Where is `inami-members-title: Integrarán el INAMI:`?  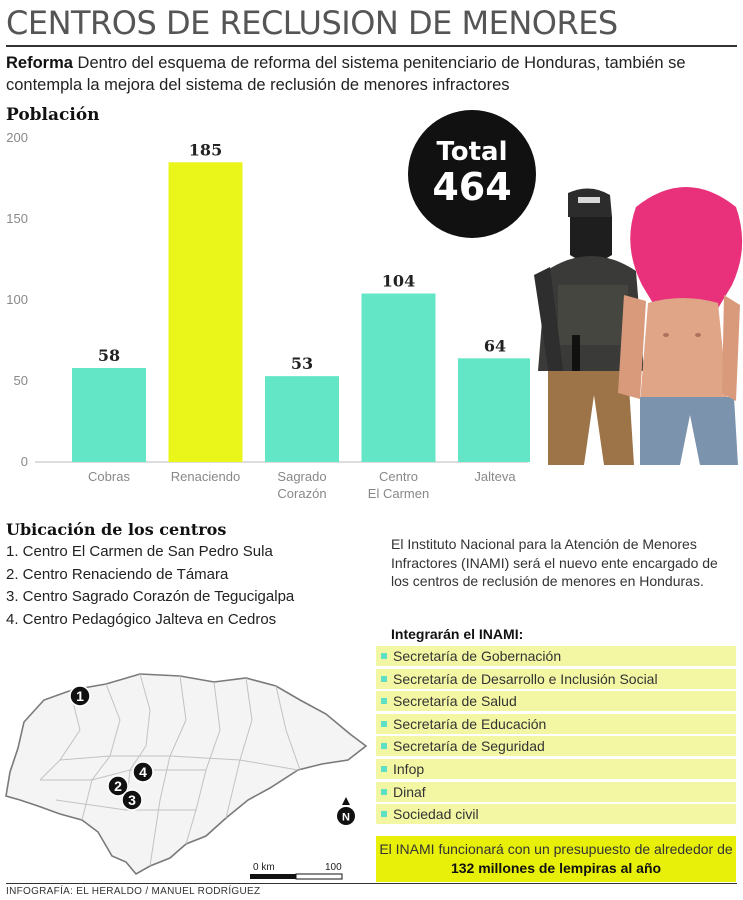 inami-members-title: Integrarán el INAMI: is located at coordinates (457, 634).